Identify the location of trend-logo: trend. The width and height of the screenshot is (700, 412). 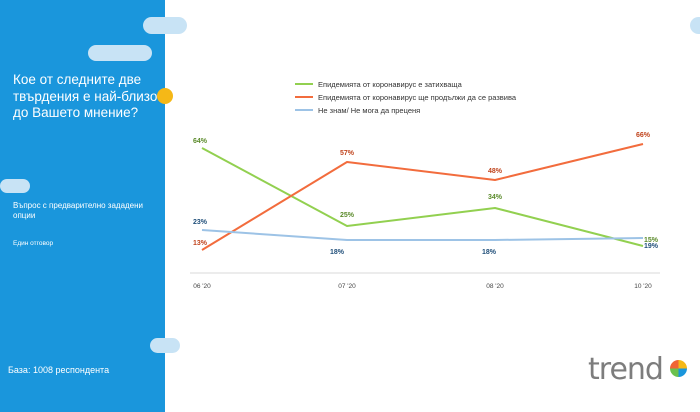
(626, 369).